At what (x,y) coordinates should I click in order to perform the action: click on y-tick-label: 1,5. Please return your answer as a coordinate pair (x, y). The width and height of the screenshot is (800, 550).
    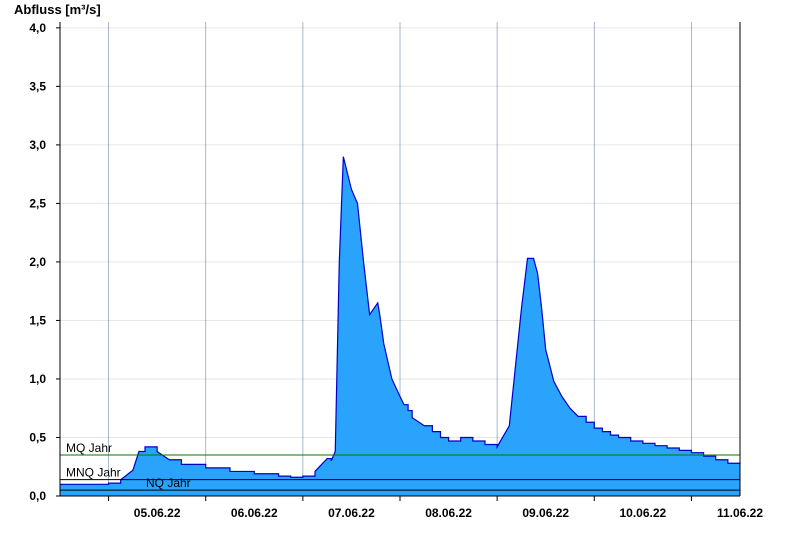
    Looking at the image, I should click on (37, 320).